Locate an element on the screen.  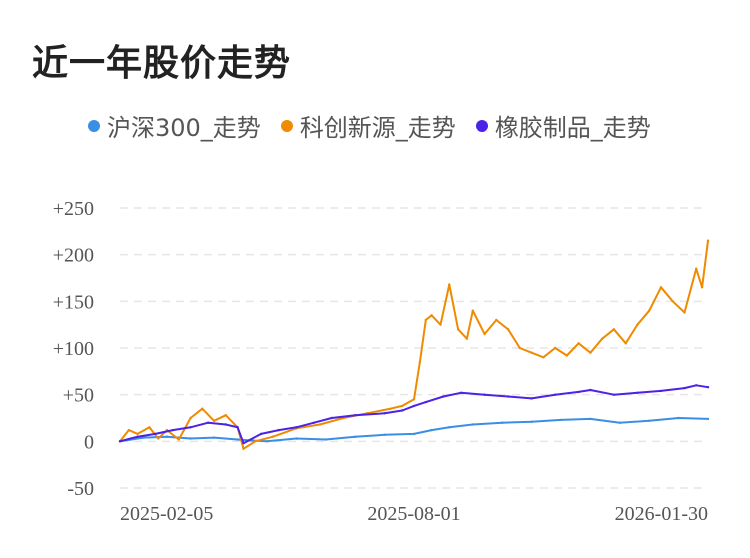
legend: 沪深300_走势 科创新源_走势 橡胶制品_走势 is located at coordinates (379, 125).